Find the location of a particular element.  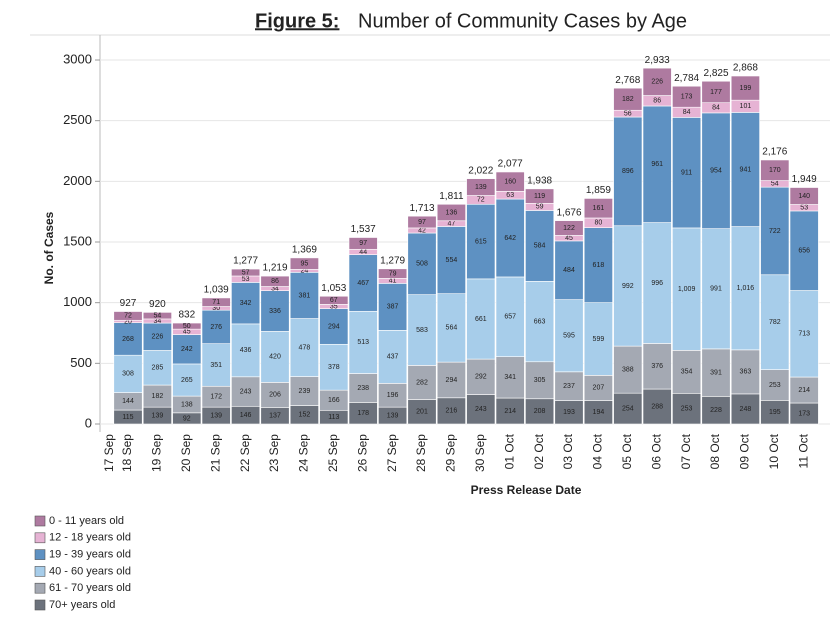

segment-label: 782 is located at coordinates (775, 322).